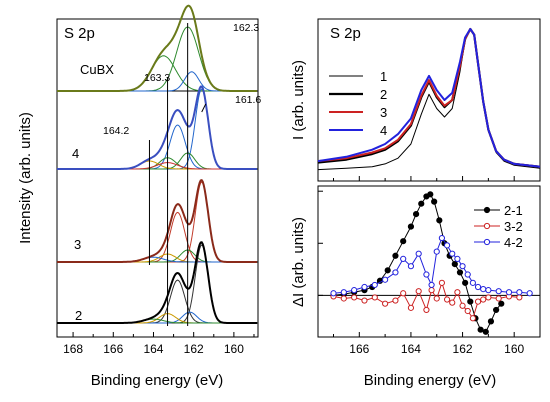 The width and height of the screenshot is (550, 402). Describe the element at coordinates (298, 262) in the screenshot. I see `right-bottom-ylabel: ΔI (arb. units)` at that location.